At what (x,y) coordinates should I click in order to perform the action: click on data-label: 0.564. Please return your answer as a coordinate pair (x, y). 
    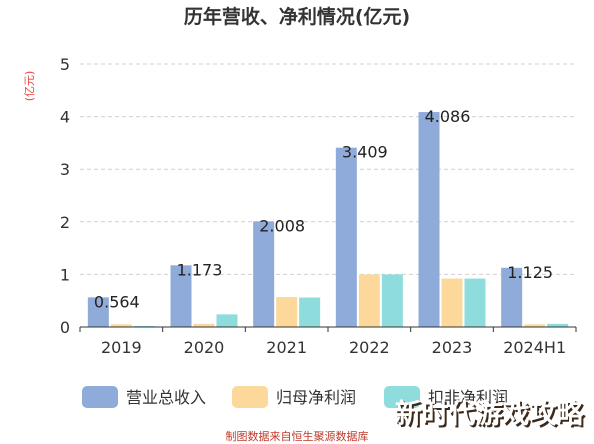
    Looking at the image, I should click on (117, 301).